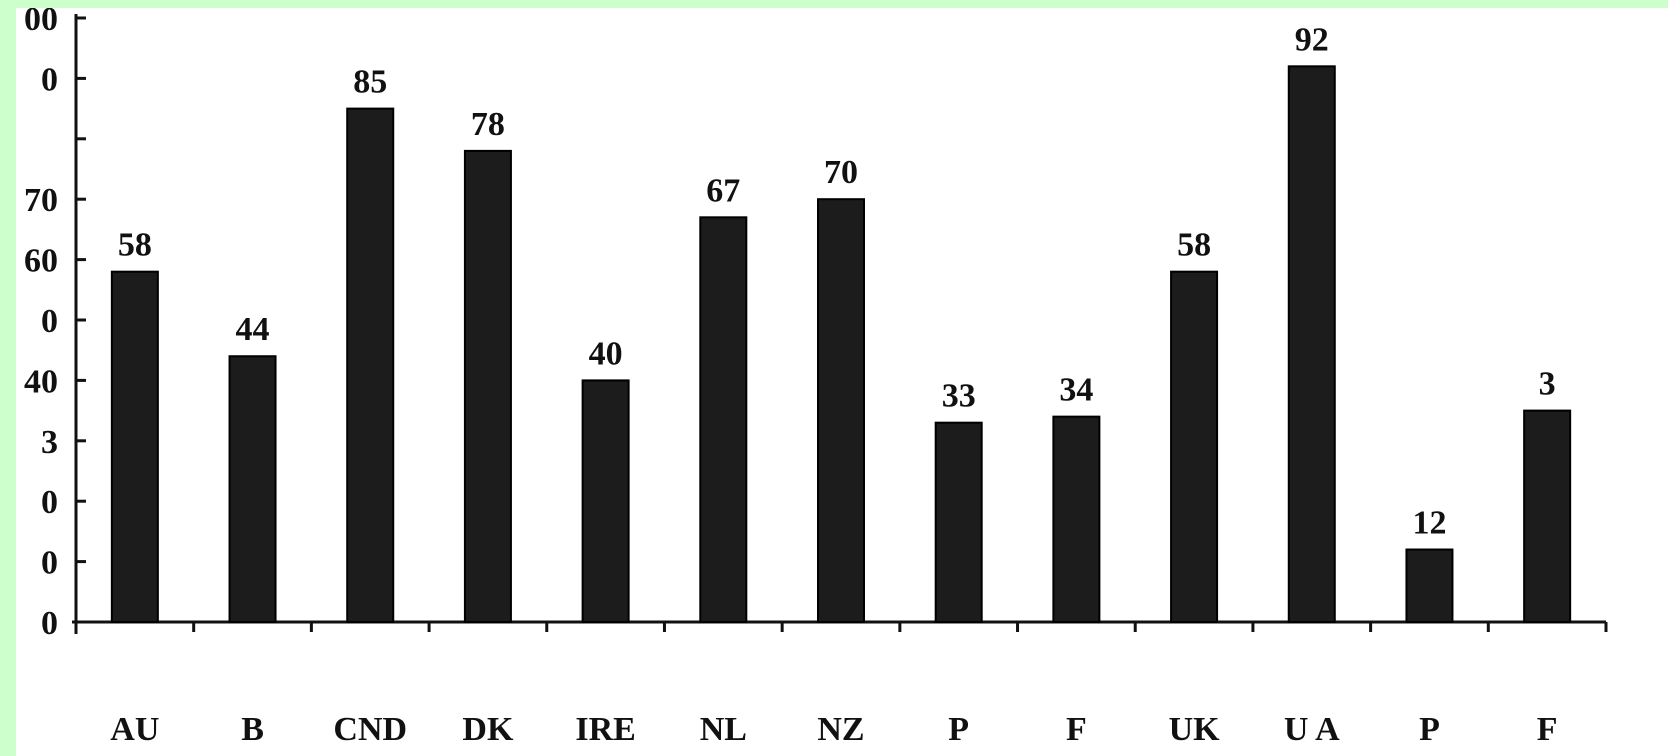  What do you see at coordinates (370, 729) in the screenshot?
I see `category-label: CND` at bounding box center [370, 729].